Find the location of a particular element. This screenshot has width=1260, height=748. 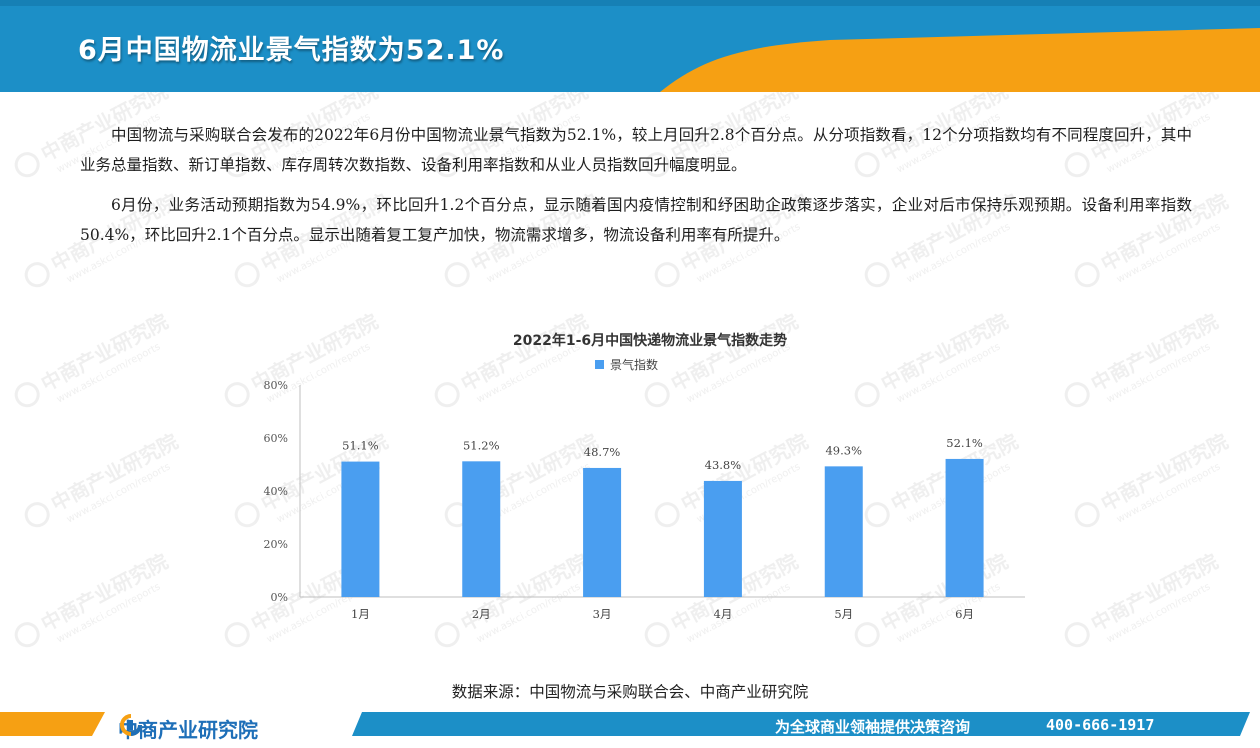

brand-logo-icon is located at coordinates (131, 725).